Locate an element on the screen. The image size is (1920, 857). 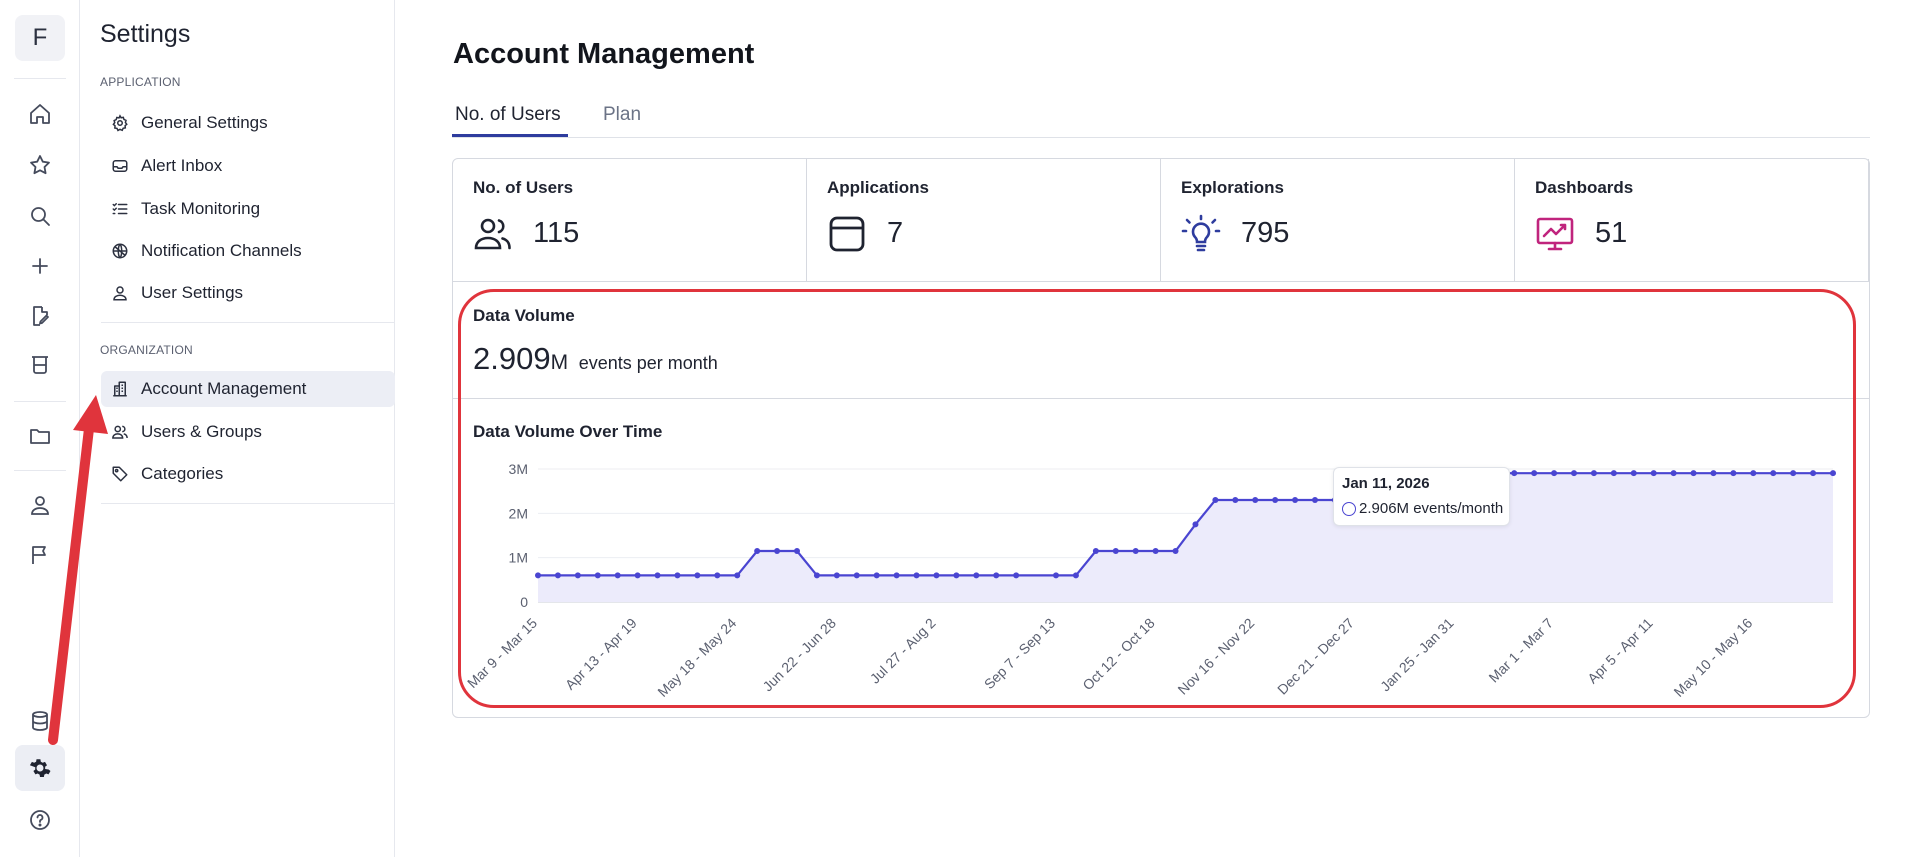
nav-item-label: Notification Channels is located at coordinates (221, 250).